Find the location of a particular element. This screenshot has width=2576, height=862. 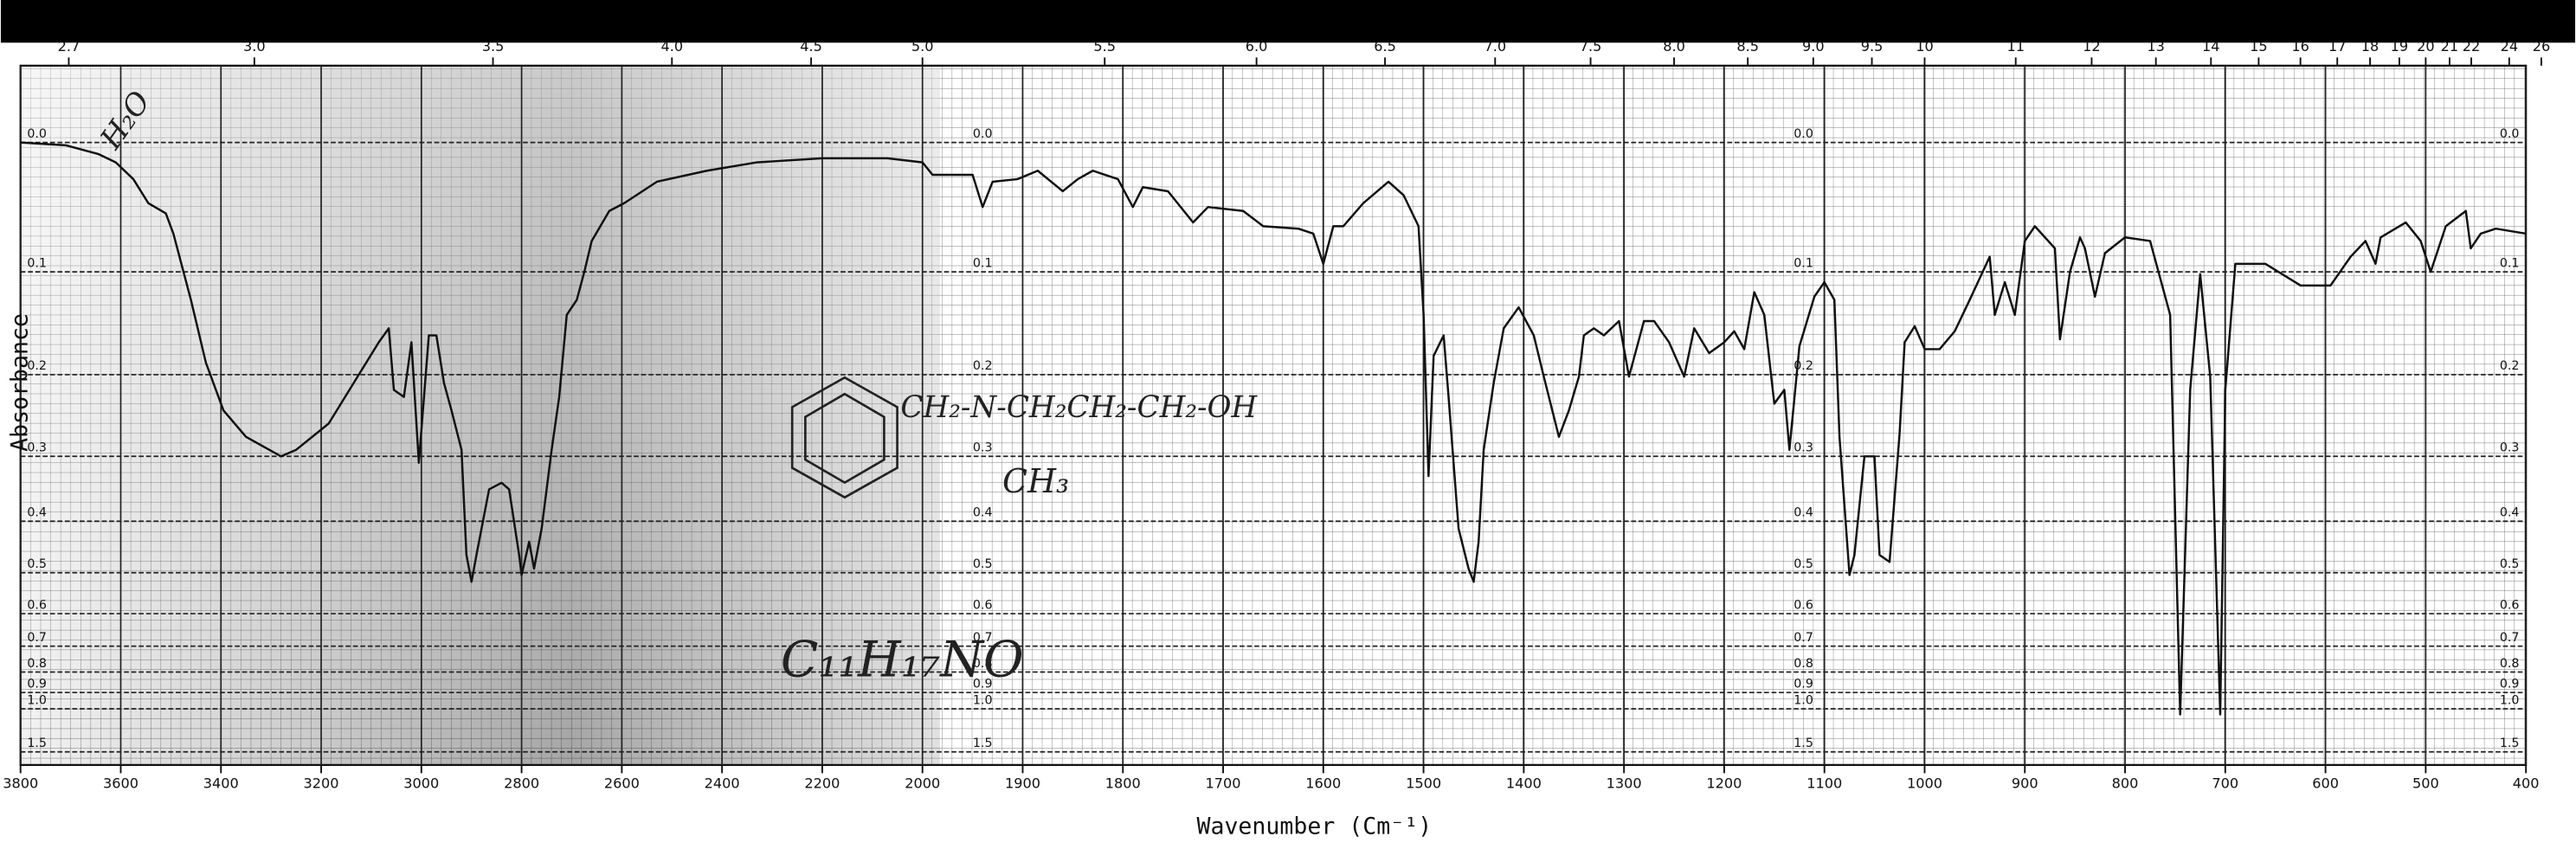

annotation: CH₂-N-CH₂CH₂-CH₂-OH is located at coordinates (1079, 407).